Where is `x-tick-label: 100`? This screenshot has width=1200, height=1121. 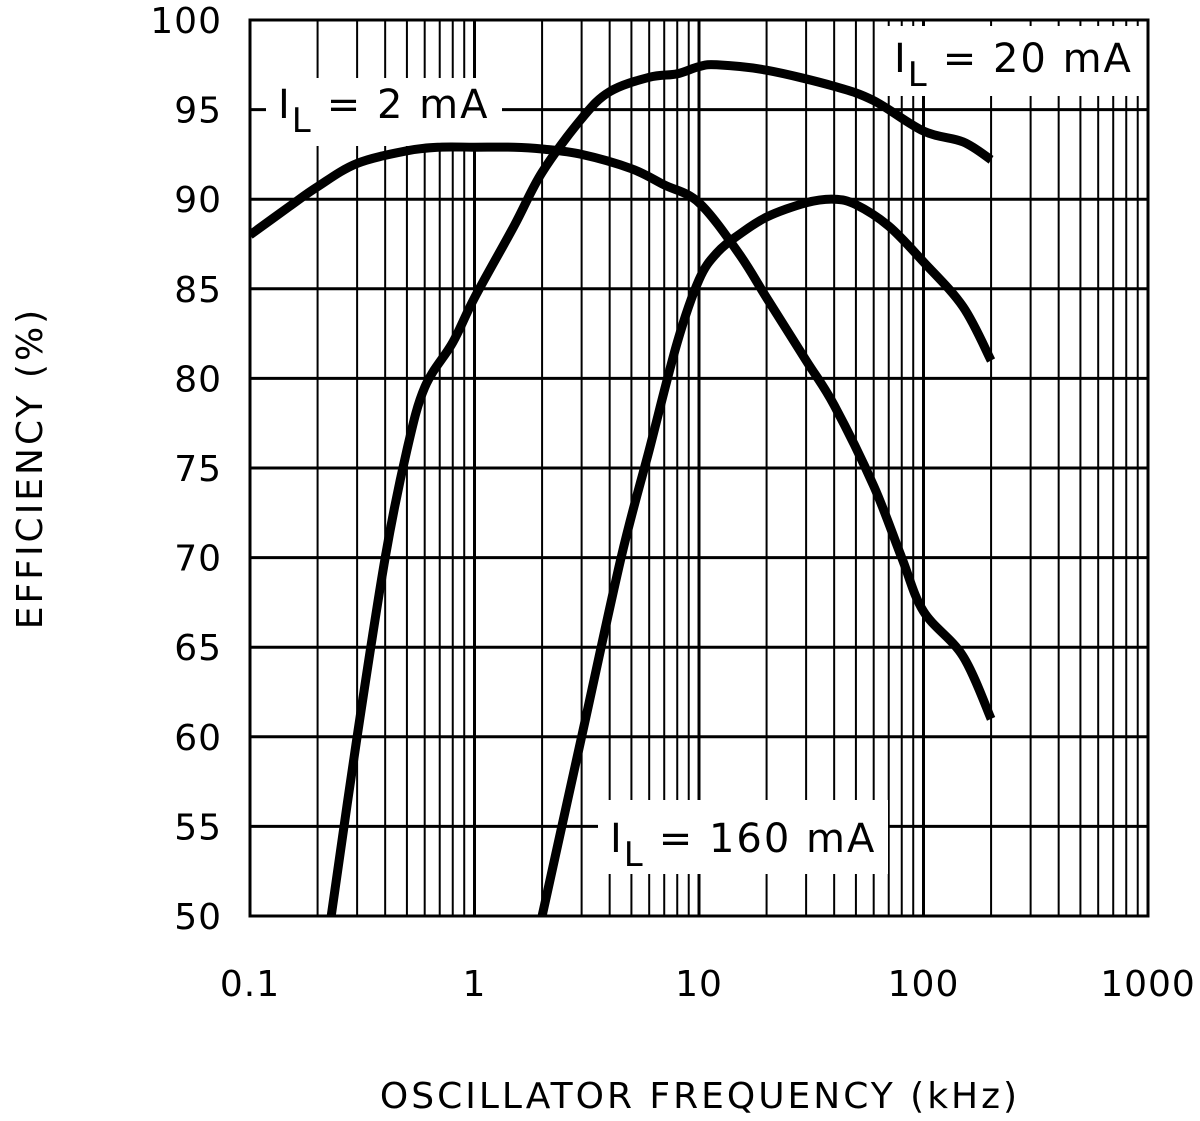
x-tick-label: 100 is located at coordinates (924, 984).